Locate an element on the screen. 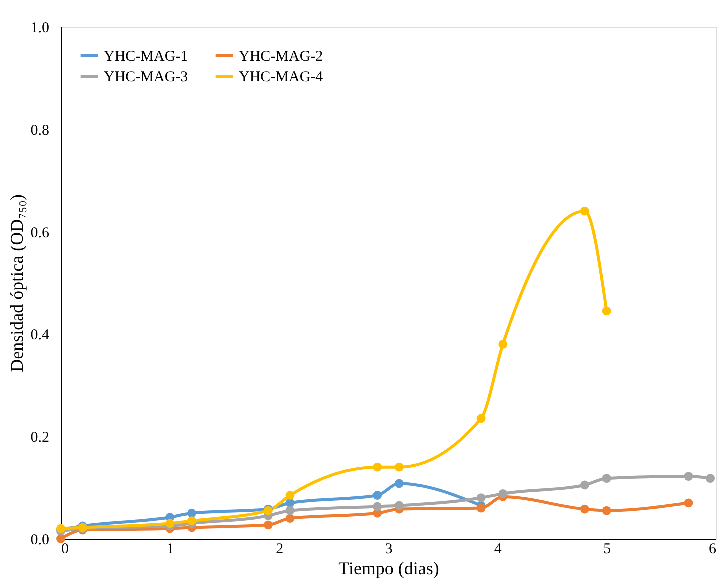 The image size is (728, 586). y-tick-label: 0.0 is located at coordinates (40, 540).